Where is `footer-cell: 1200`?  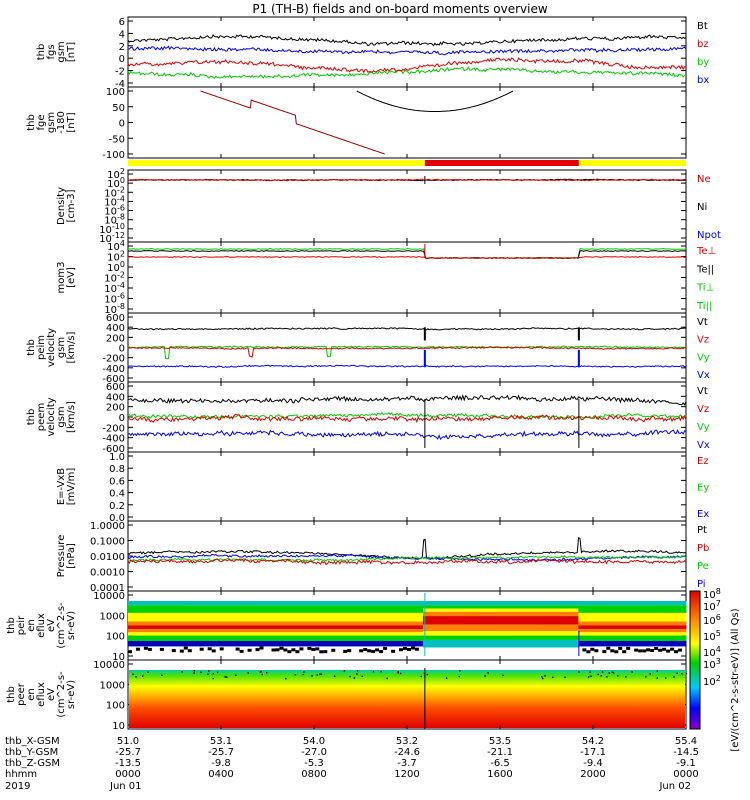
footer-cell: 1200 is located at coordinates (406, 774).